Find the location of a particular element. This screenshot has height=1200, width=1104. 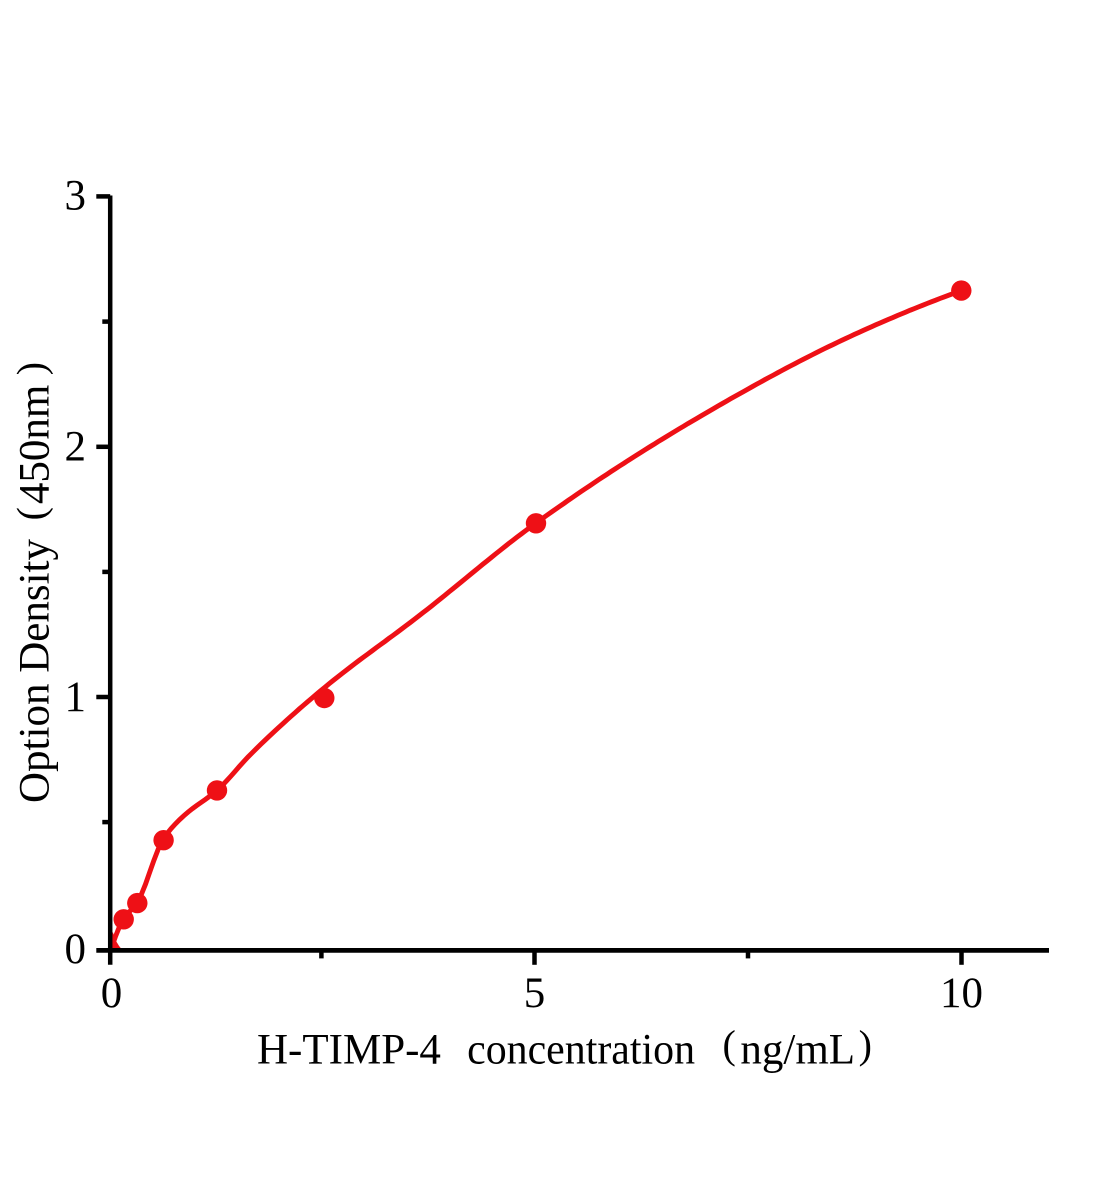

svg-text: 450nm is located at coordinates (34, 444).